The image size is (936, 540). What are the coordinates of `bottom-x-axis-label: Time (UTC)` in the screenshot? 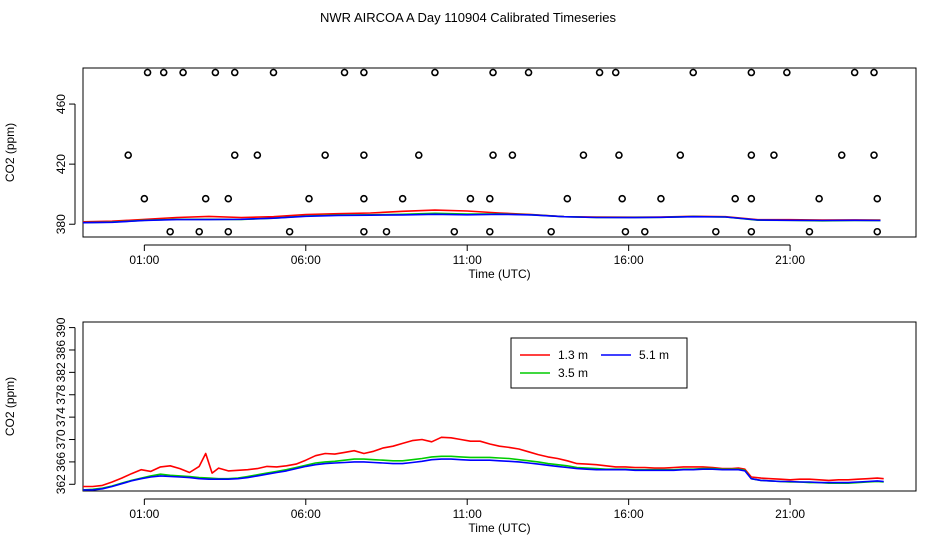 It's located at (499, 528).